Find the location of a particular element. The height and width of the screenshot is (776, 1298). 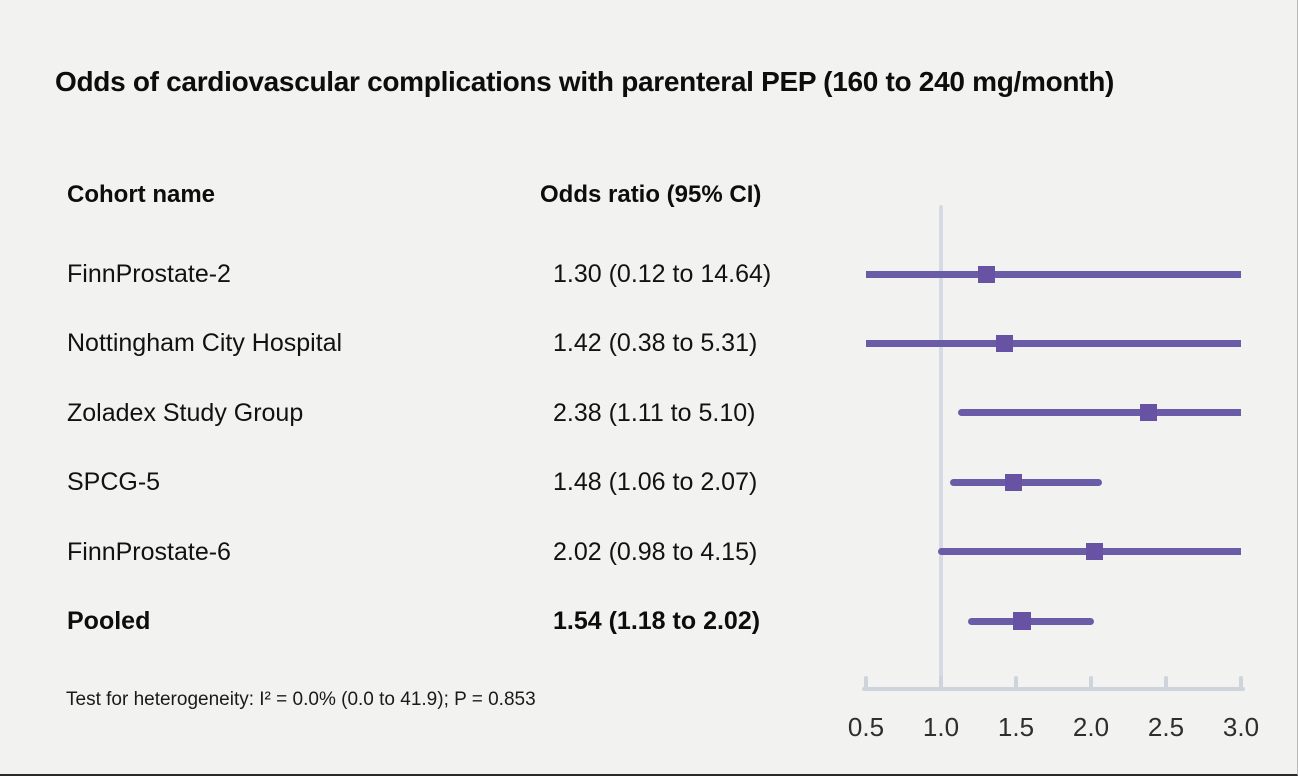

table-row: Zoladex Study Group 2.38 (1.11 to 5.10) is located at coordinates (430, 413).